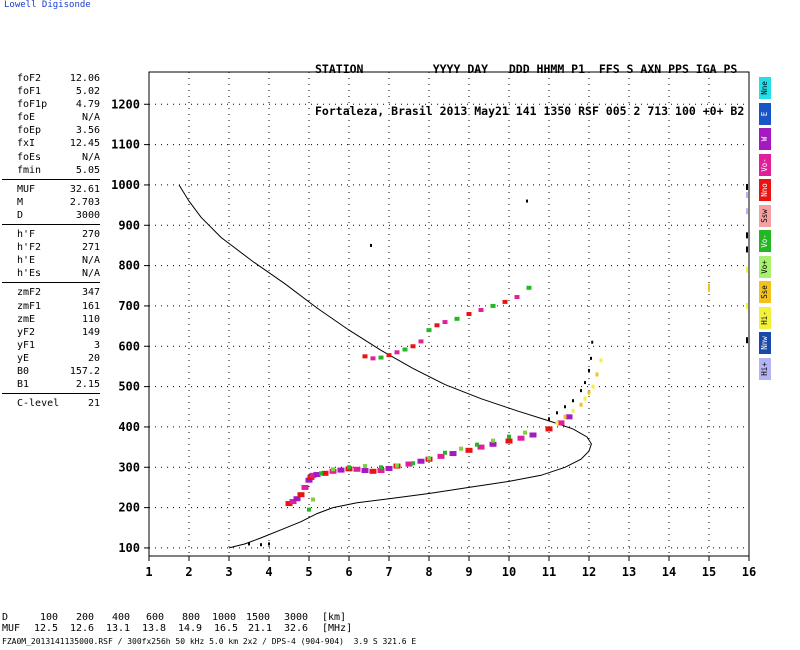 The height and width of the screenshot is (650, 800). What do you see at coordinates (765, 190) in the screenshot?
I see `legend-swatch: Nno` at bounding box center [765, 190].